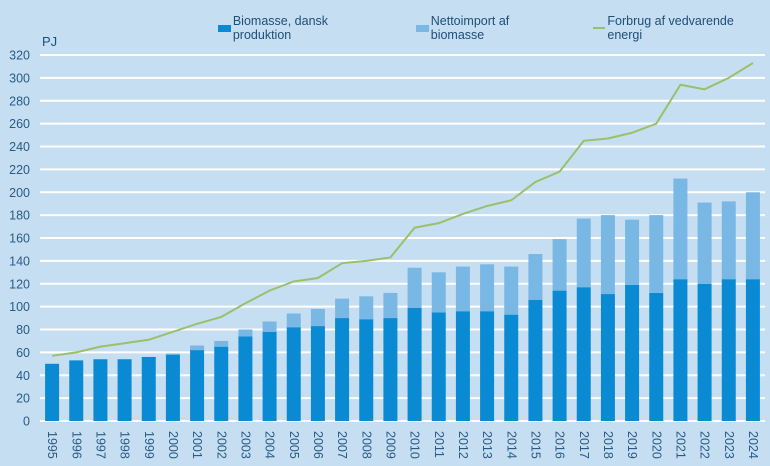 The height and width of the screenshot is (466, 770). I want to click on bar-nettoimport-2003, so click(245, 333).